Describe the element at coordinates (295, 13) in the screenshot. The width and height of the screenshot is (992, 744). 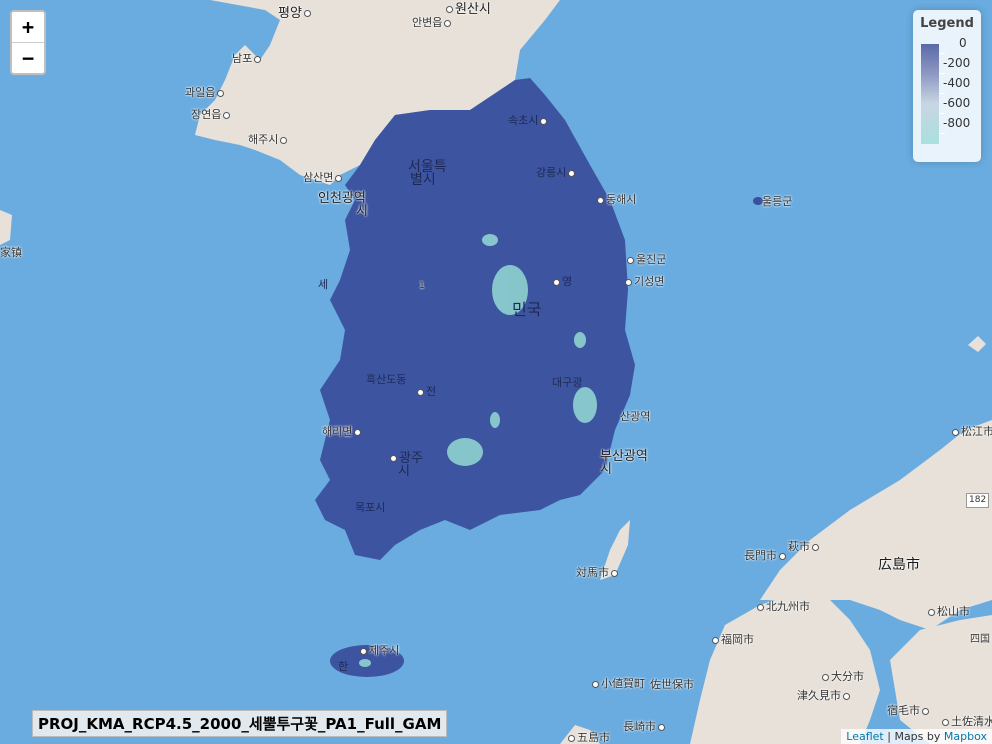
I see `place-pyeongyang: 평양` at that location.